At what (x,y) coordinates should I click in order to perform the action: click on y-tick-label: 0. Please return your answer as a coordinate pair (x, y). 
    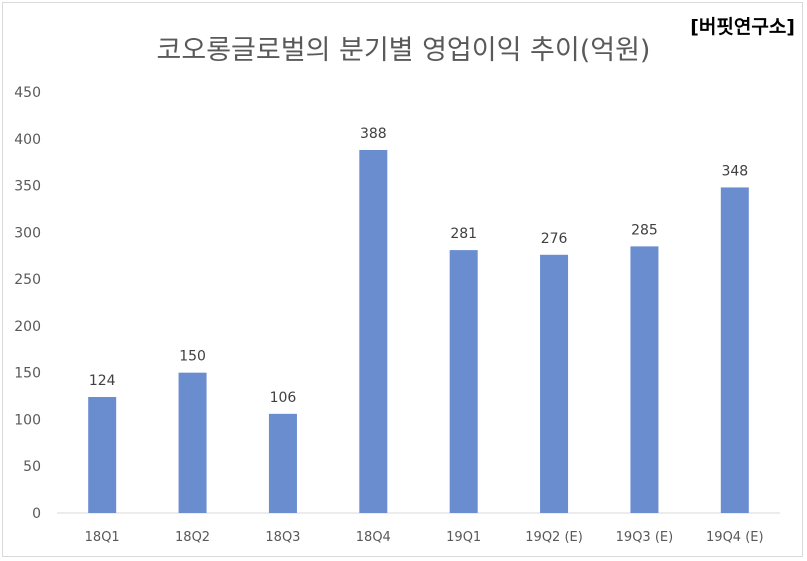
    Looking at the image, I should click on (36, 514).